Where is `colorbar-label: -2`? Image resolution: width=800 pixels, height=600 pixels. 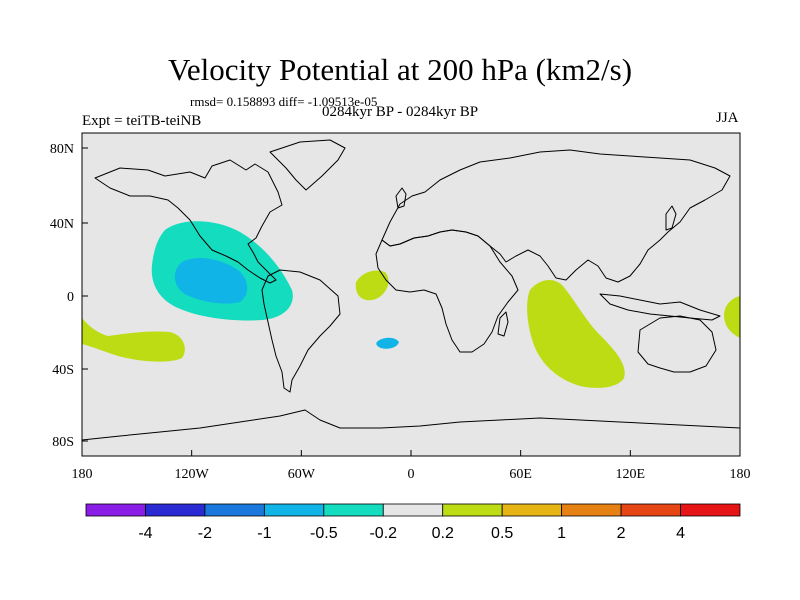 colorbar-label: -2 is located at coordinates (205, 533).